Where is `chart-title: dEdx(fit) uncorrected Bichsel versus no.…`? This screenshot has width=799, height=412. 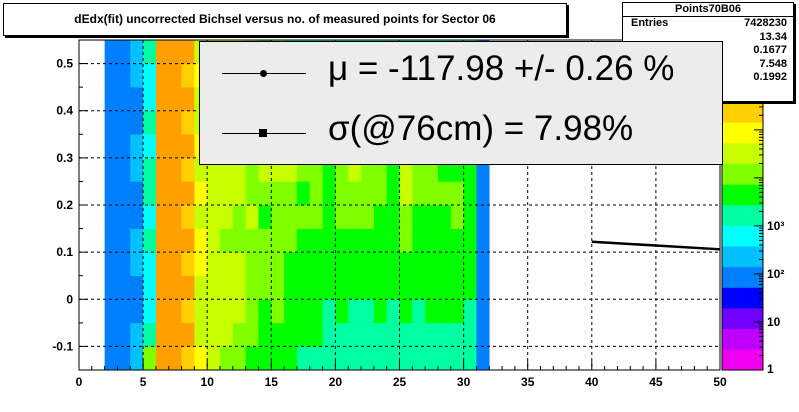
chart-title: dEdx(fit) uncorrected Bichsel versus no.… is located at coordinates (285, 19).